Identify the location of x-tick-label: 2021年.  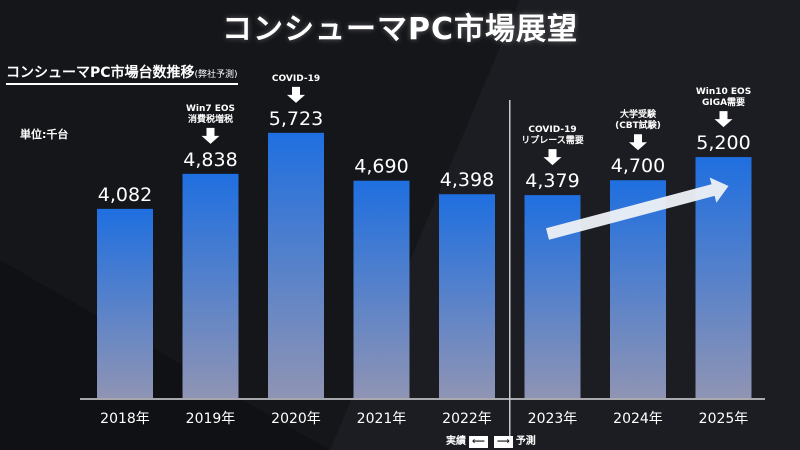
(382, 419).